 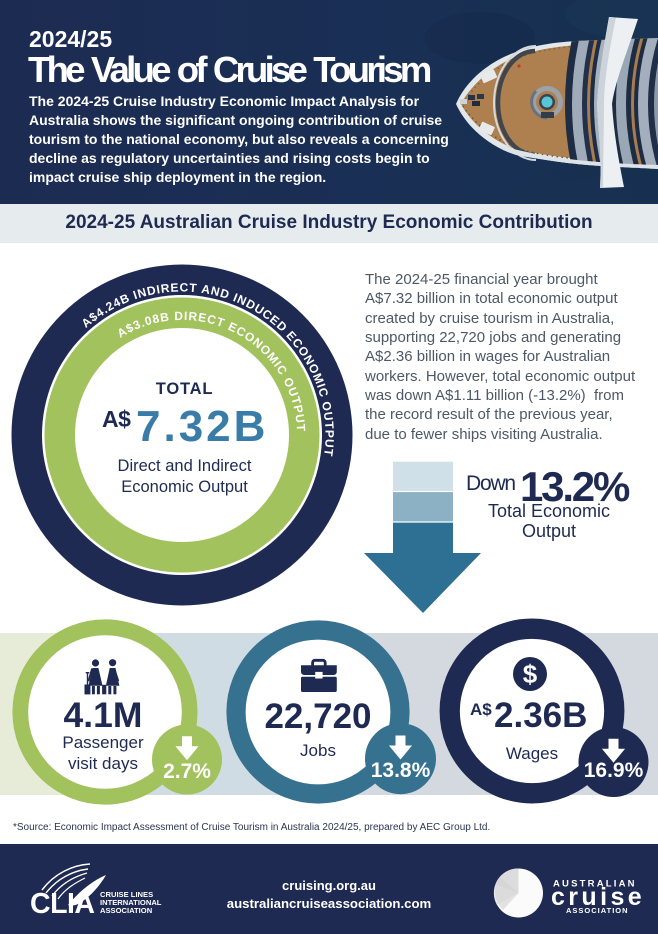 I want to click on svg-text: CRUISE LINES, so click(x=126, y=894).